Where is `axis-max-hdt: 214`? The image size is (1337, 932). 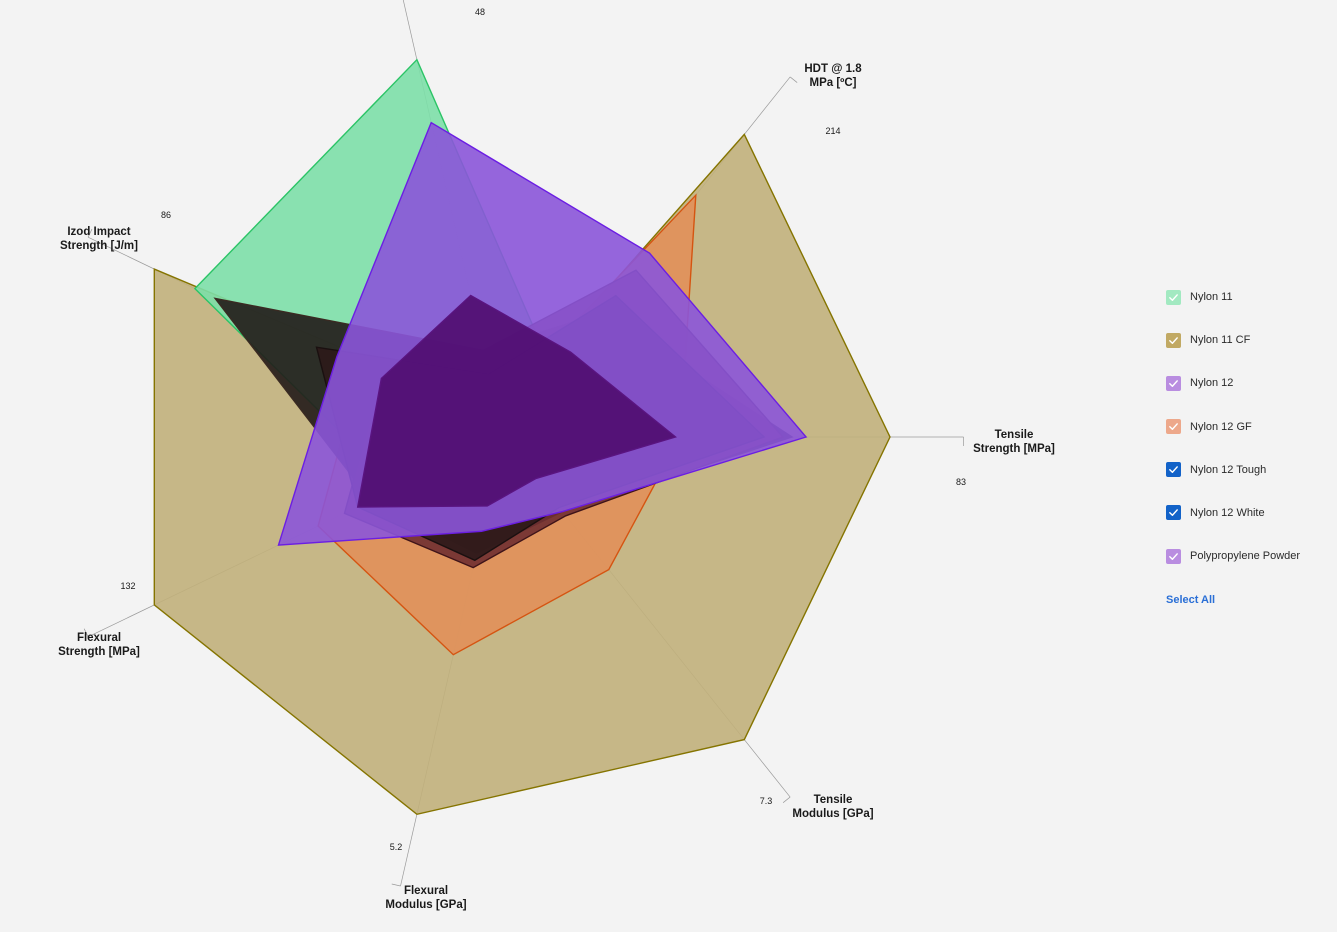
axis-max-hdt: 214 is located at coordinates (832, 131).